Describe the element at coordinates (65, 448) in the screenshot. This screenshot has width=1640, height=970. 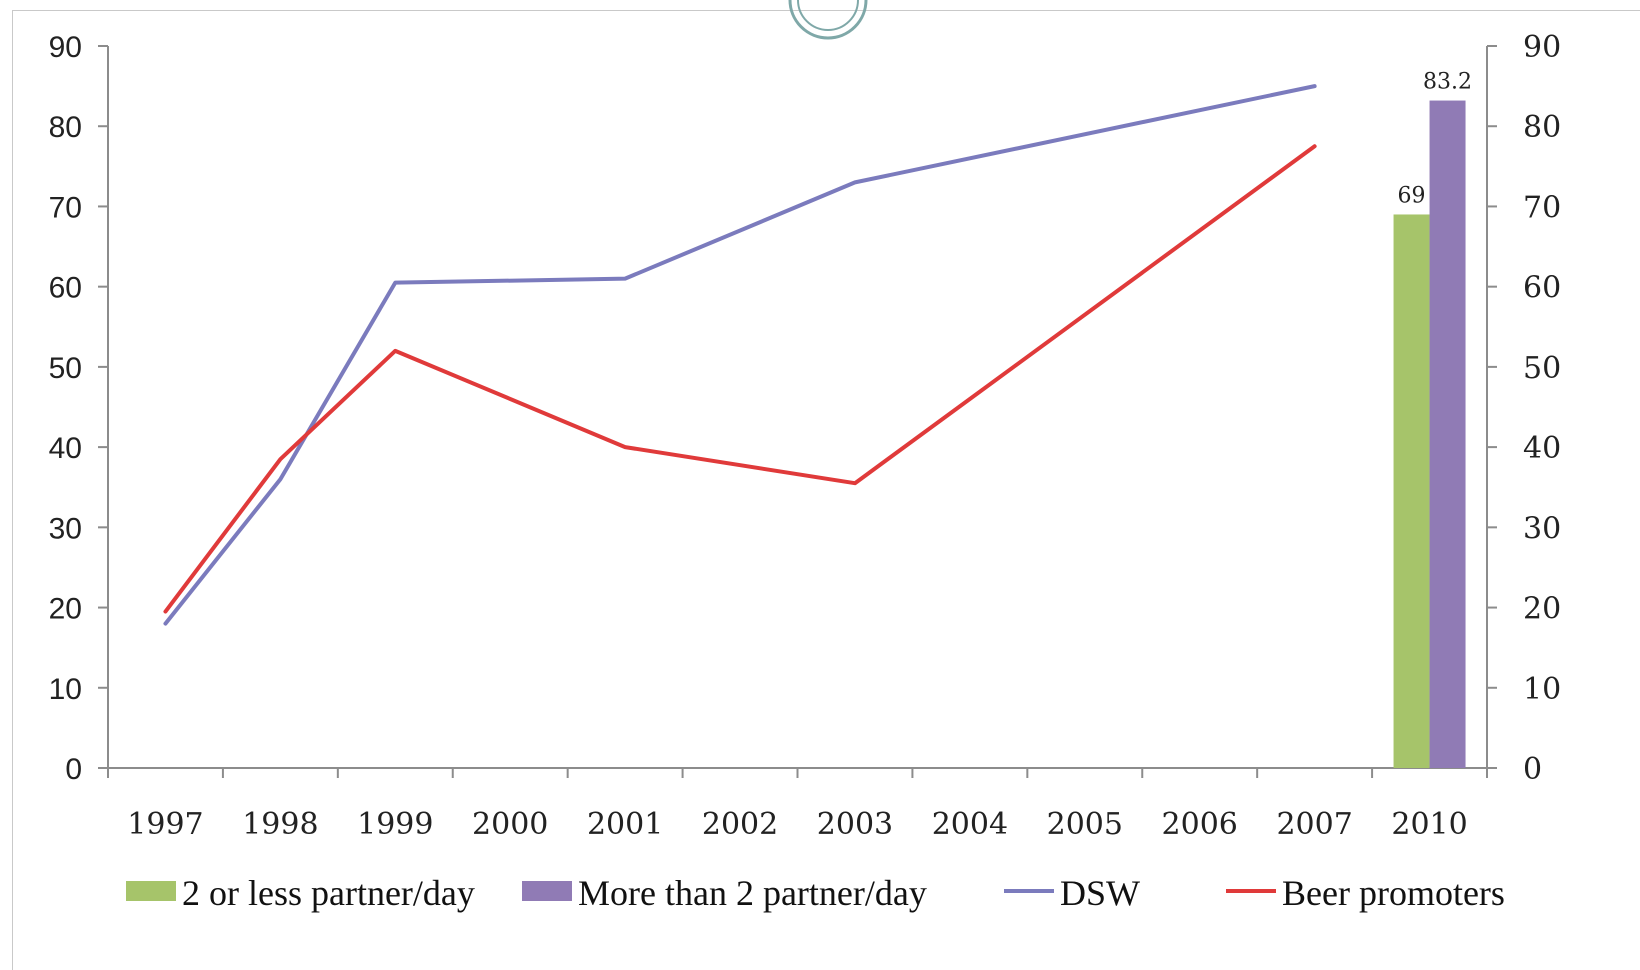
I see `y-left-tick-label: 40` at that location.